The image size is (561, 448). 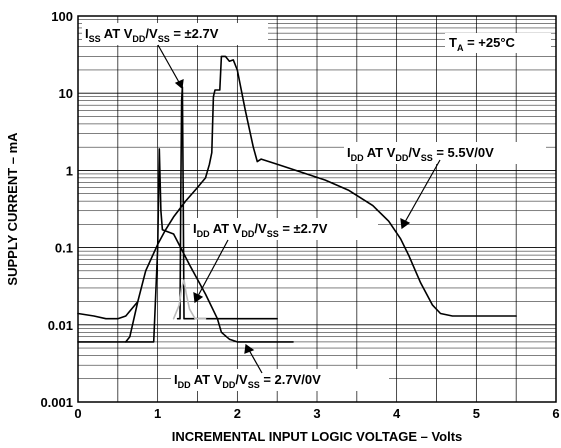 I want to click on annotation-ta-box, so click(x=498, y=43).